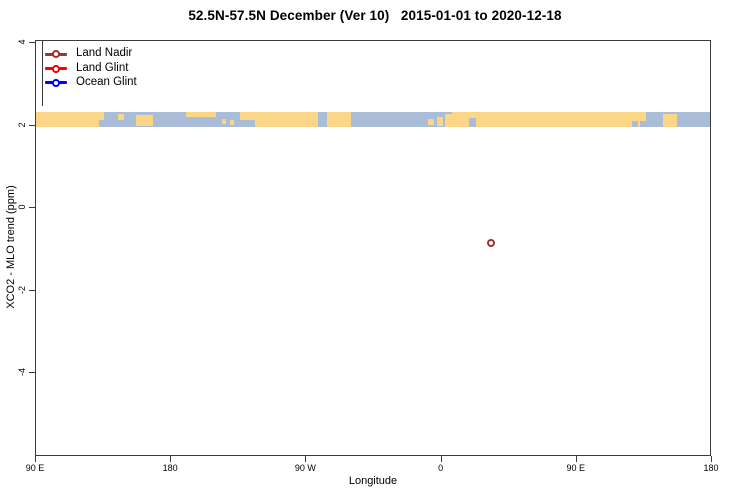 Image resolution: width=750 pixels, height=500 pixels. What do you see at coordinates (22, 42) in the screenshot?
I see `y-tick-label: 4` at bounding box center [22, 42].